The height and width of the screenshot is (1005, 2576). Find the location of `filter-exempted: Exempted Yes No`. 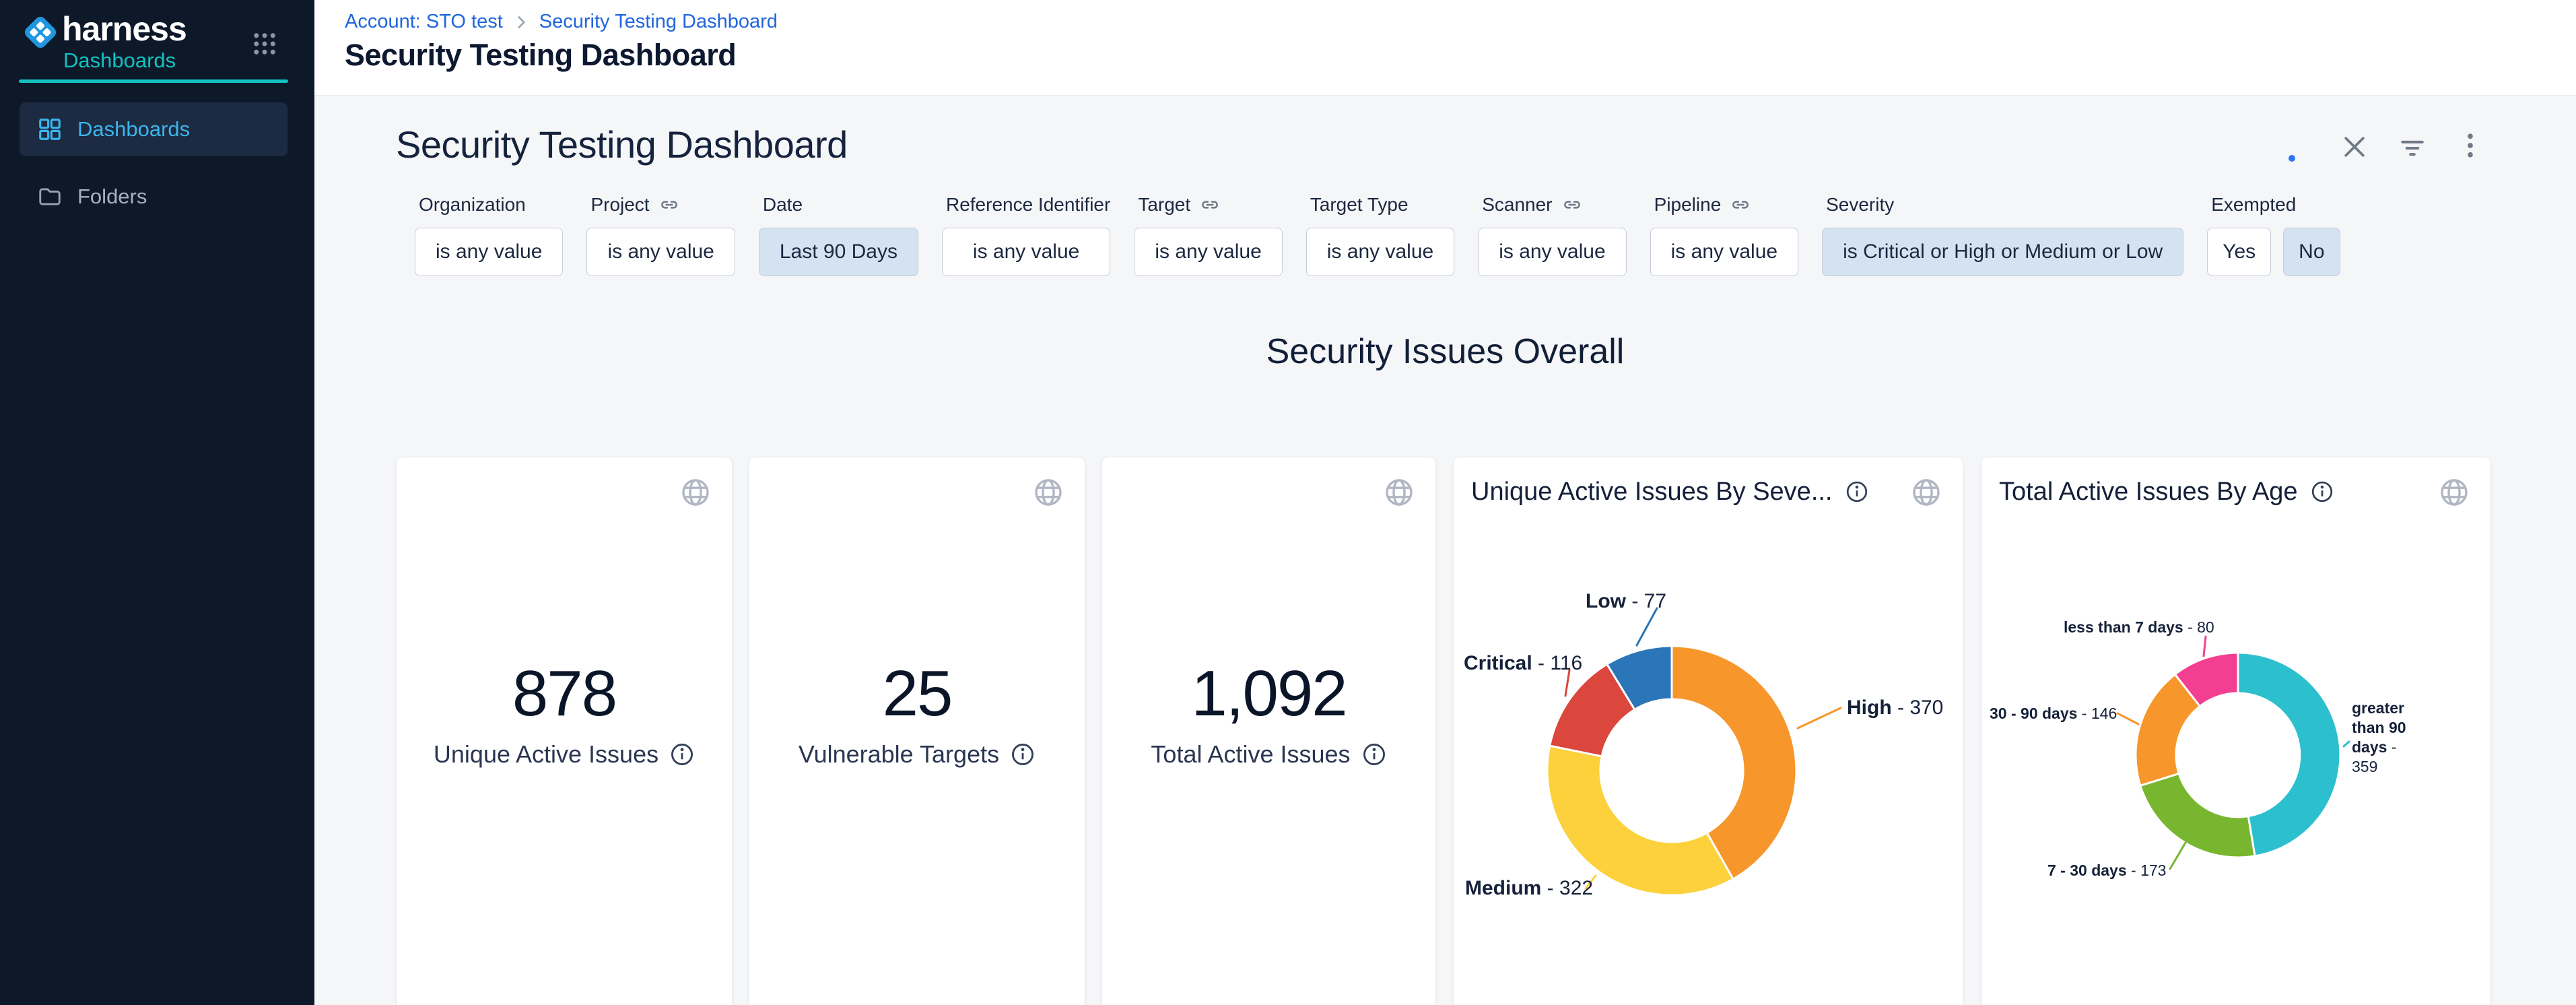

filter-exempted: Exempted Yes No is located at coordinates (2273, 234).